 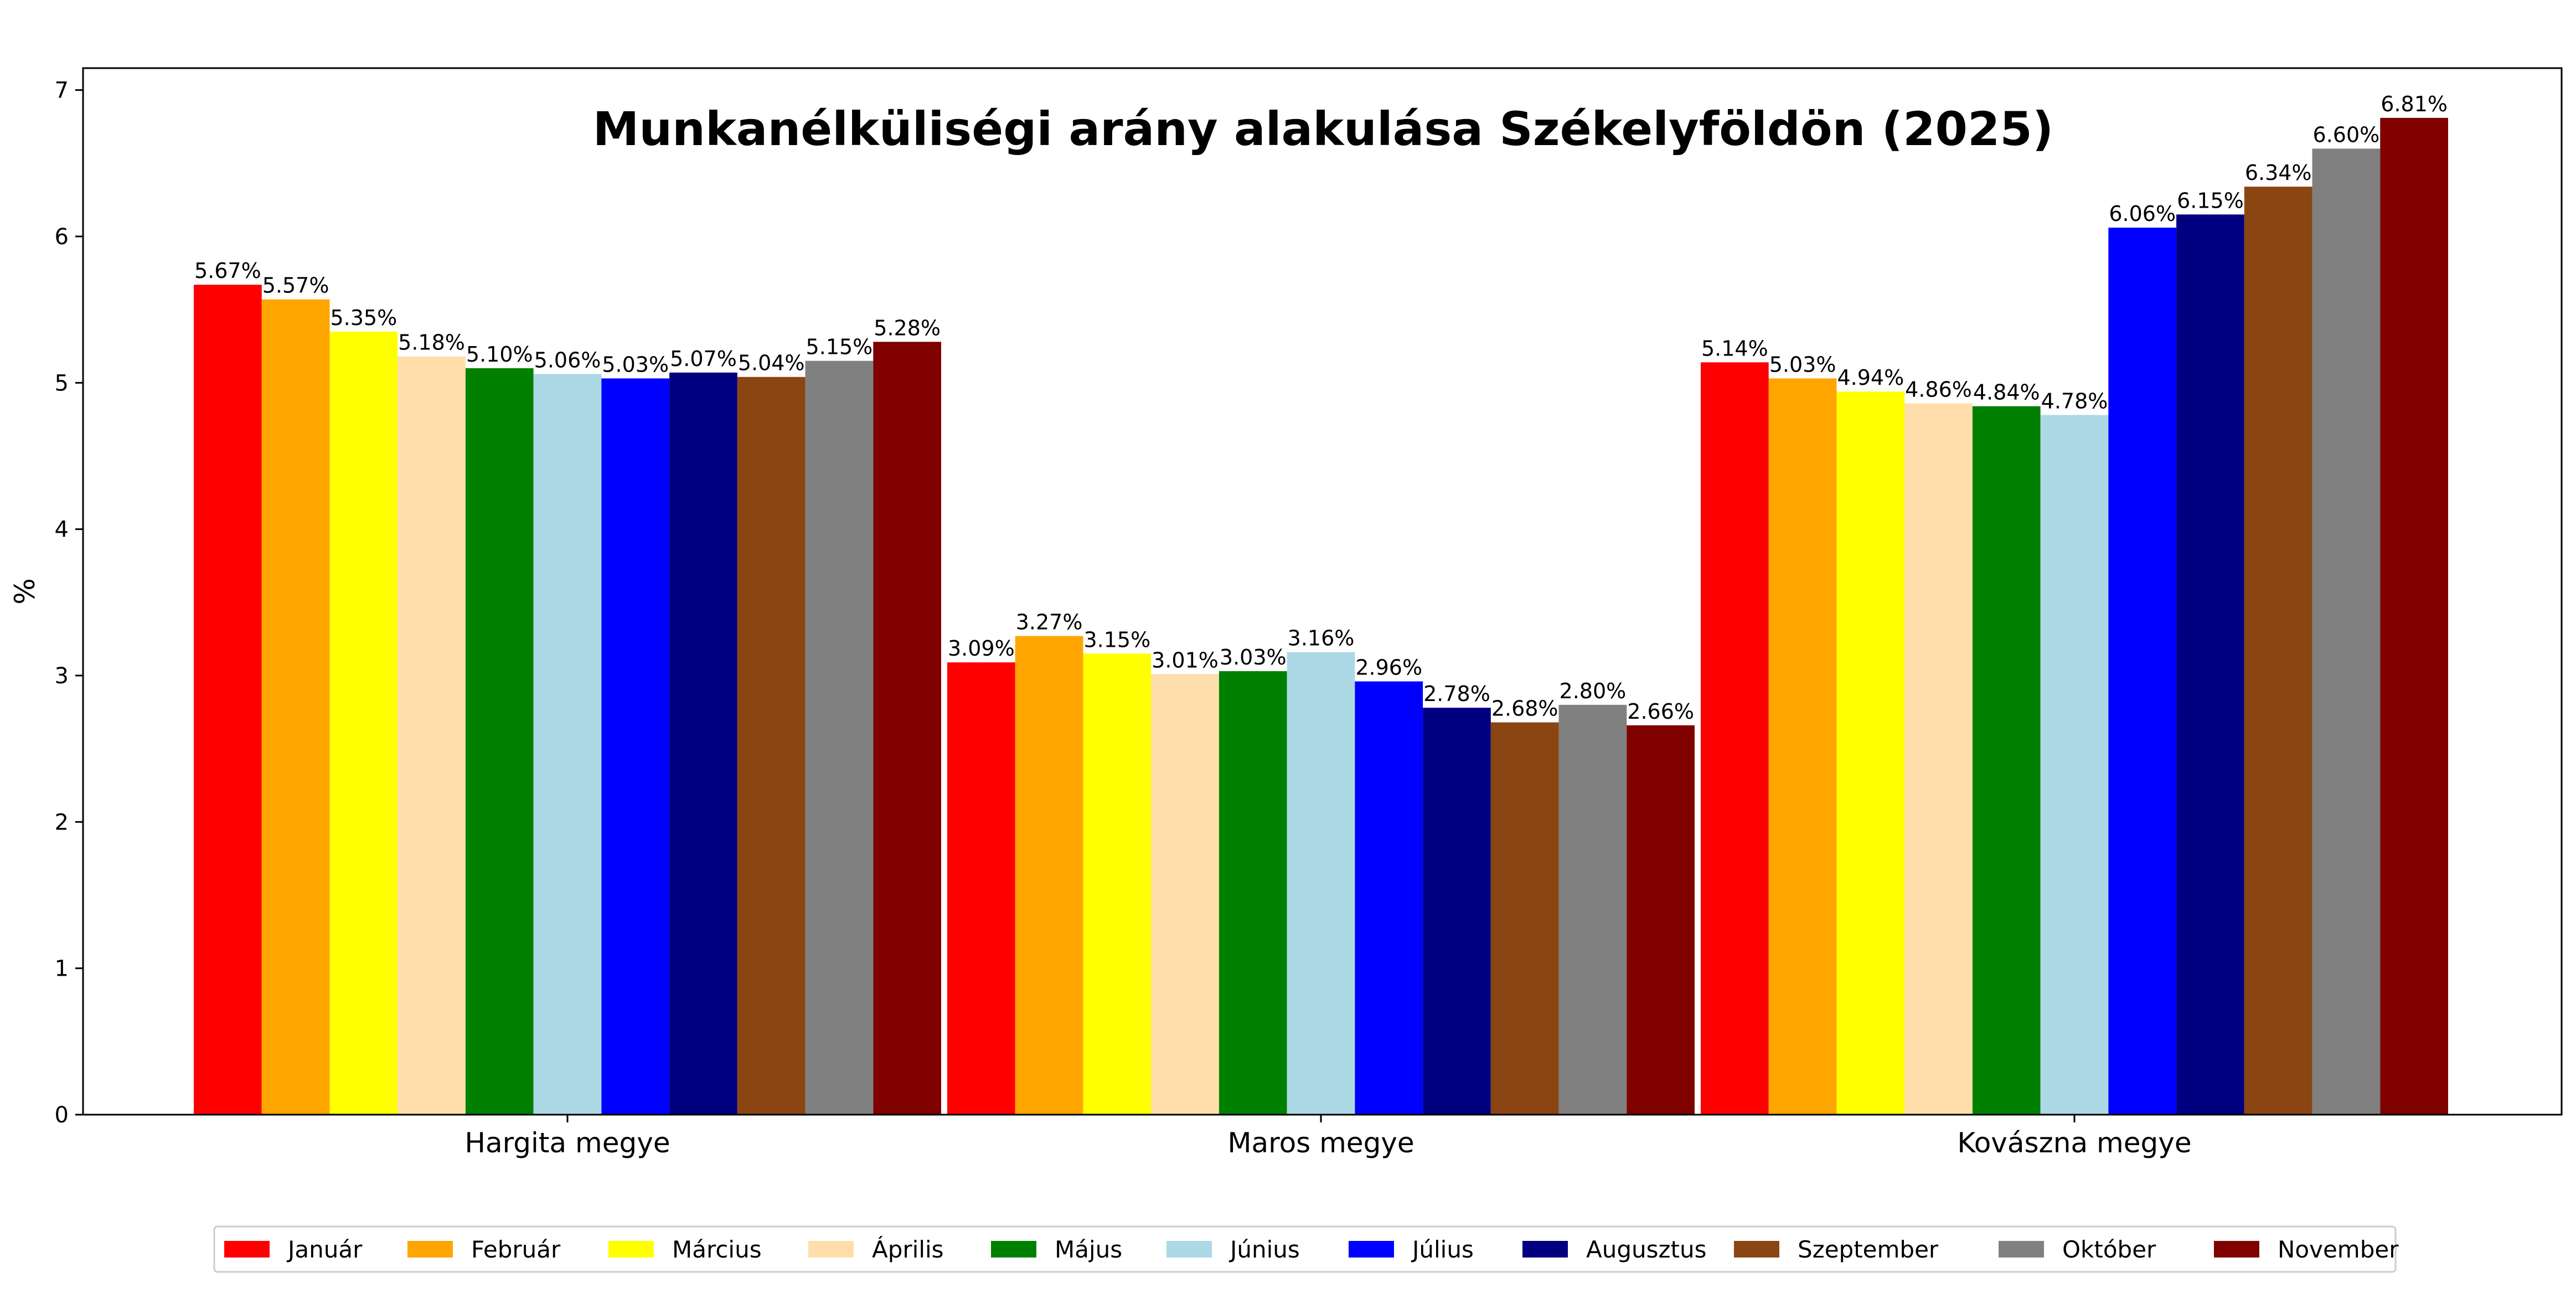 What do you see at coordinates (247, 1250) in the screenshot?
I see `legend-swatch-január` at bounding box center [247, 1250].